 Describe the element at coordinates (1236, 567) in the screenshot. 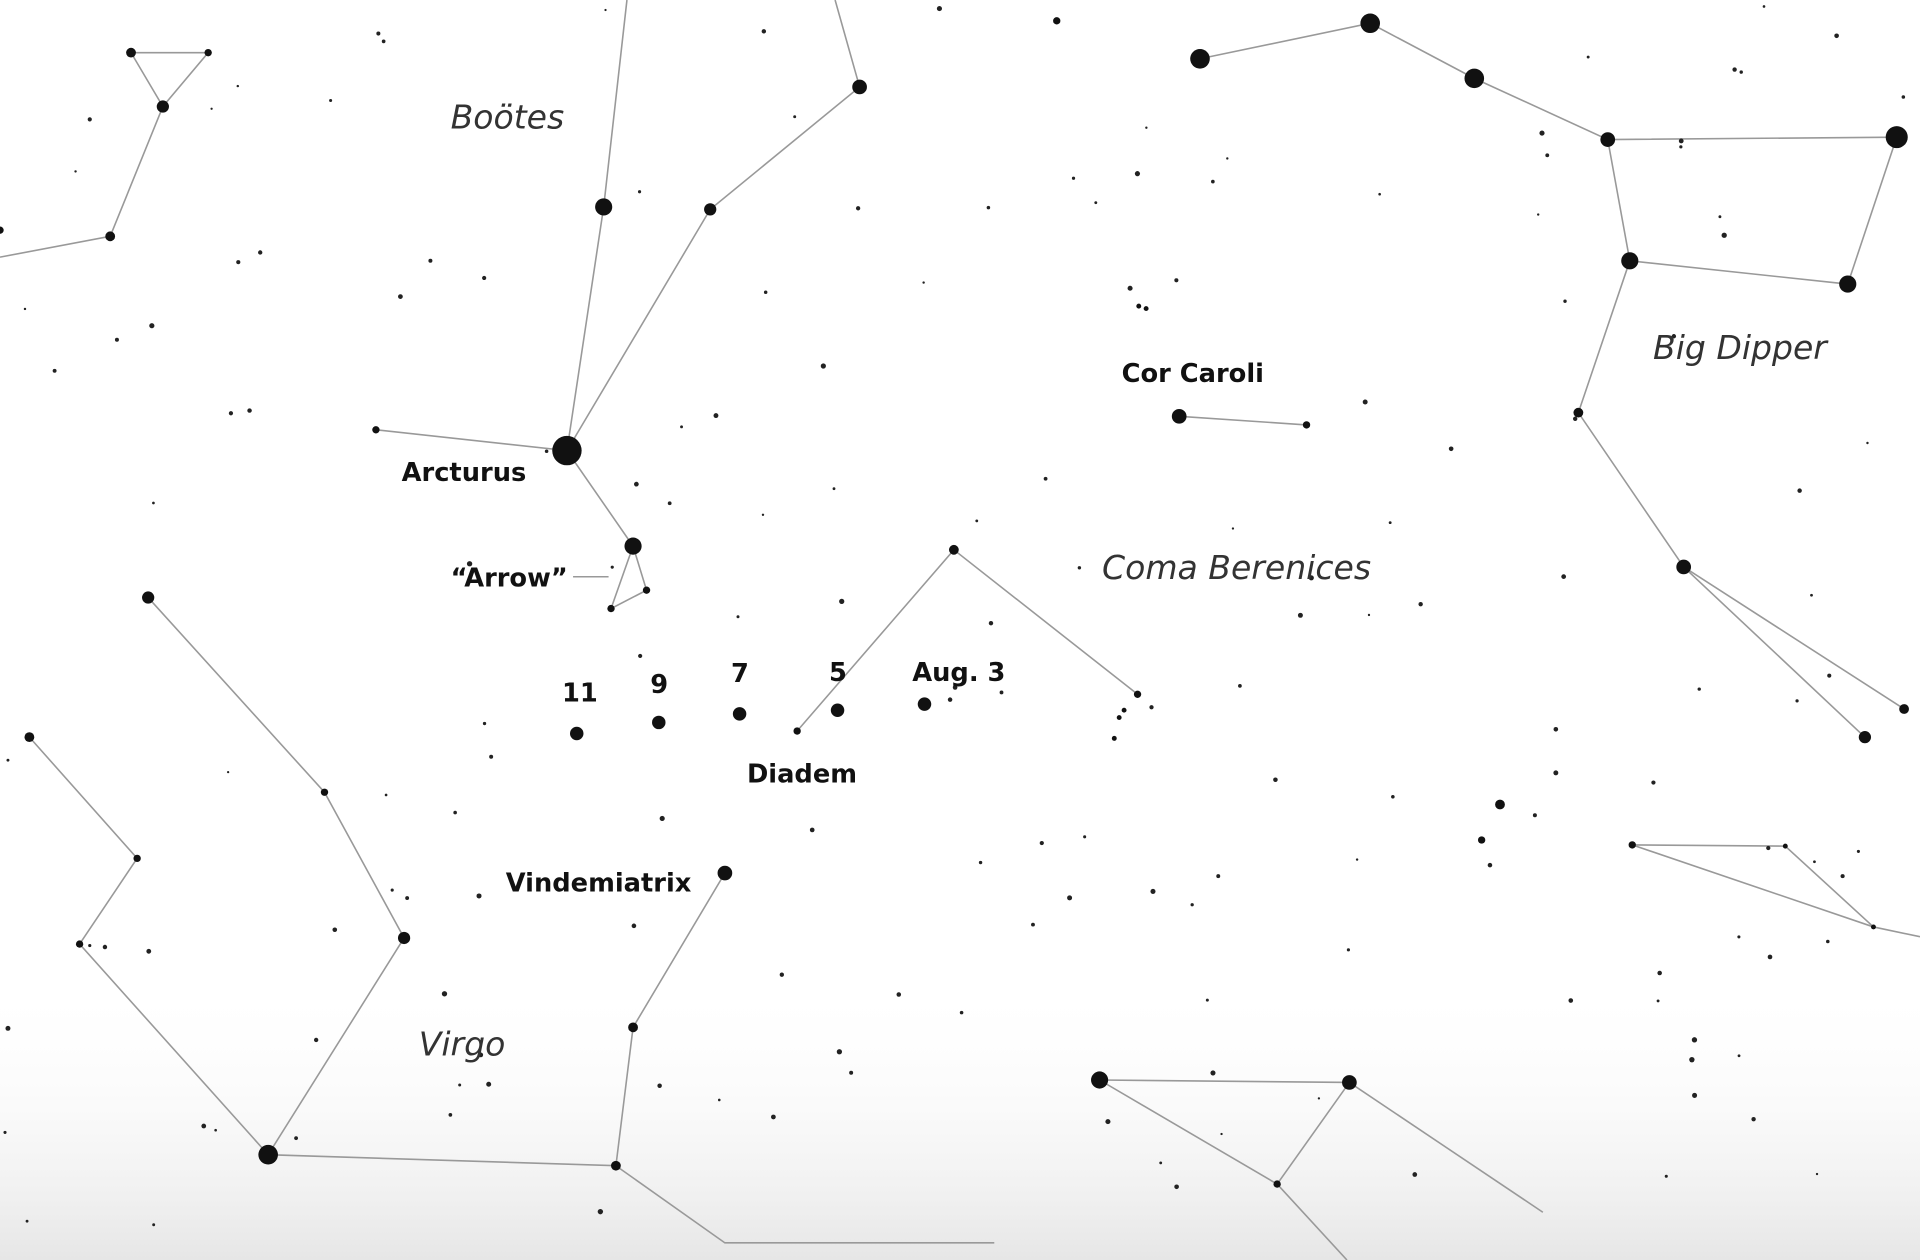

I see `constellation-label: Coma Berenices` at that location.